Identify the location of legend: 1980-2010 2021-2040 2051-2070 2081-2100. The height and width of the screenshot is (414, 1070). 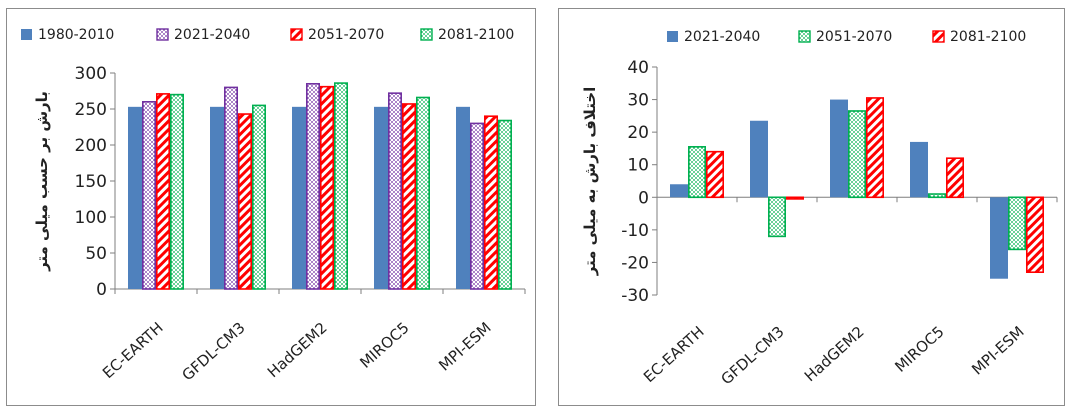
(267, 35).